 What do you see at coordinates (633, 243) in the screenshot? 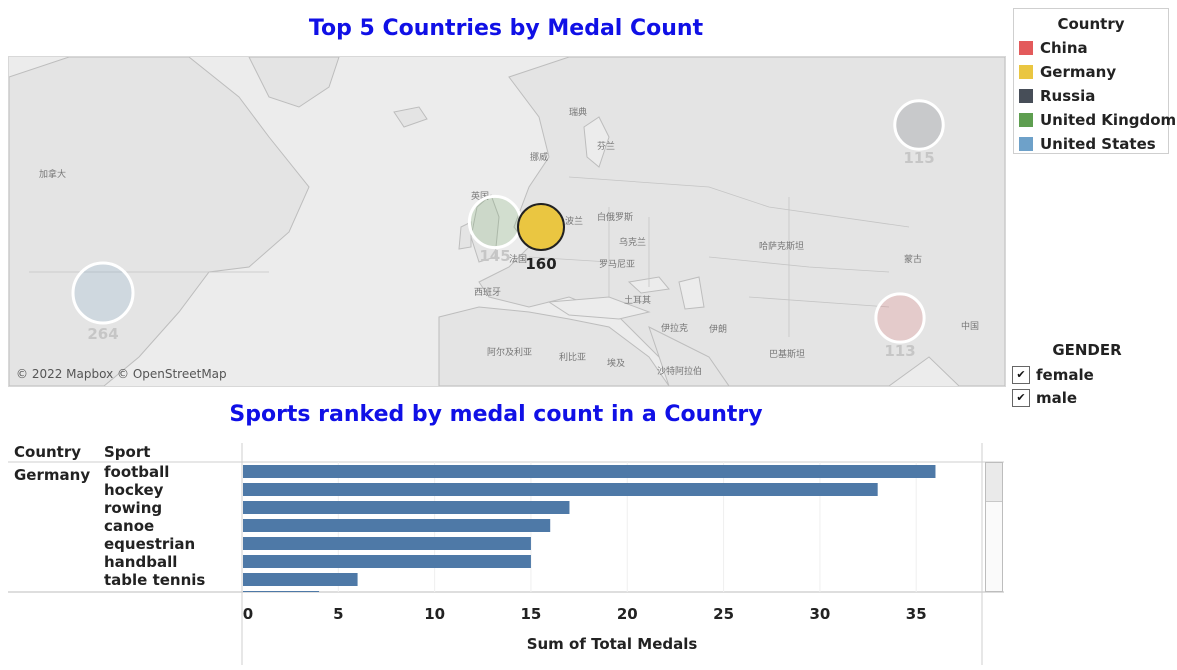
I see `map-label-ukraine: 乌克兰` at bounding box center [633, 243].